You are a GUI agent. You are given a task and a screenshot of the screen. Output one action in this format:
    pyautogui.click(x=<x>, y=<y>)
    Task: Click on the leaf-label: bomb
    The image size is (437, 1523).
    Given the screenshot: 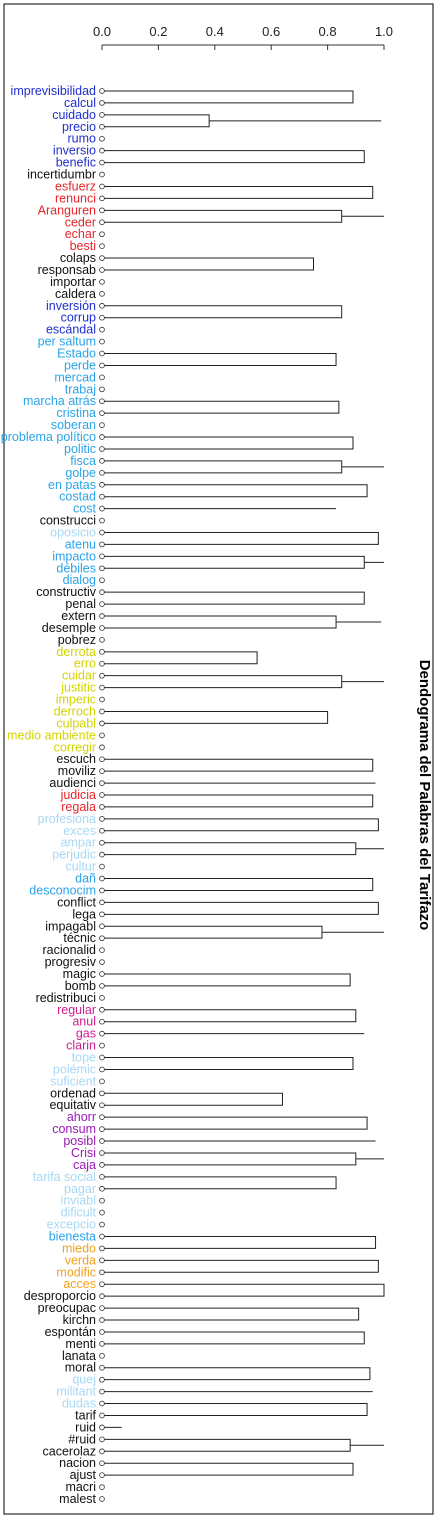 What is the action you would take?
    pyautogui.click(x=80, y=986)
    